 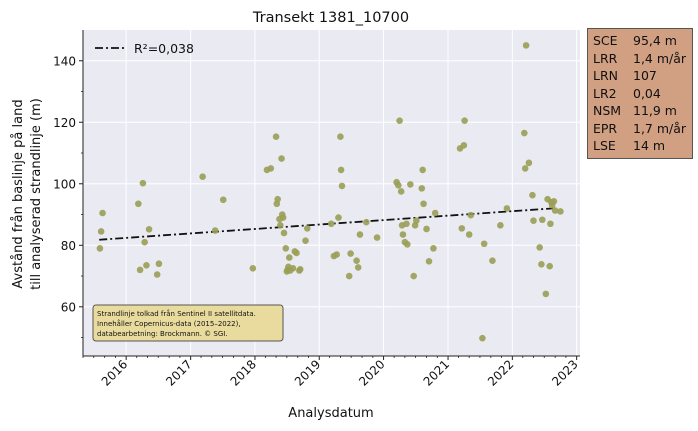 What do you see at coordinates (169, 323) in the screenshot?
I see `source-annotation-line-2: Innehåller Copernicus-data (2015–2022),` at bounding box center [169, 323].